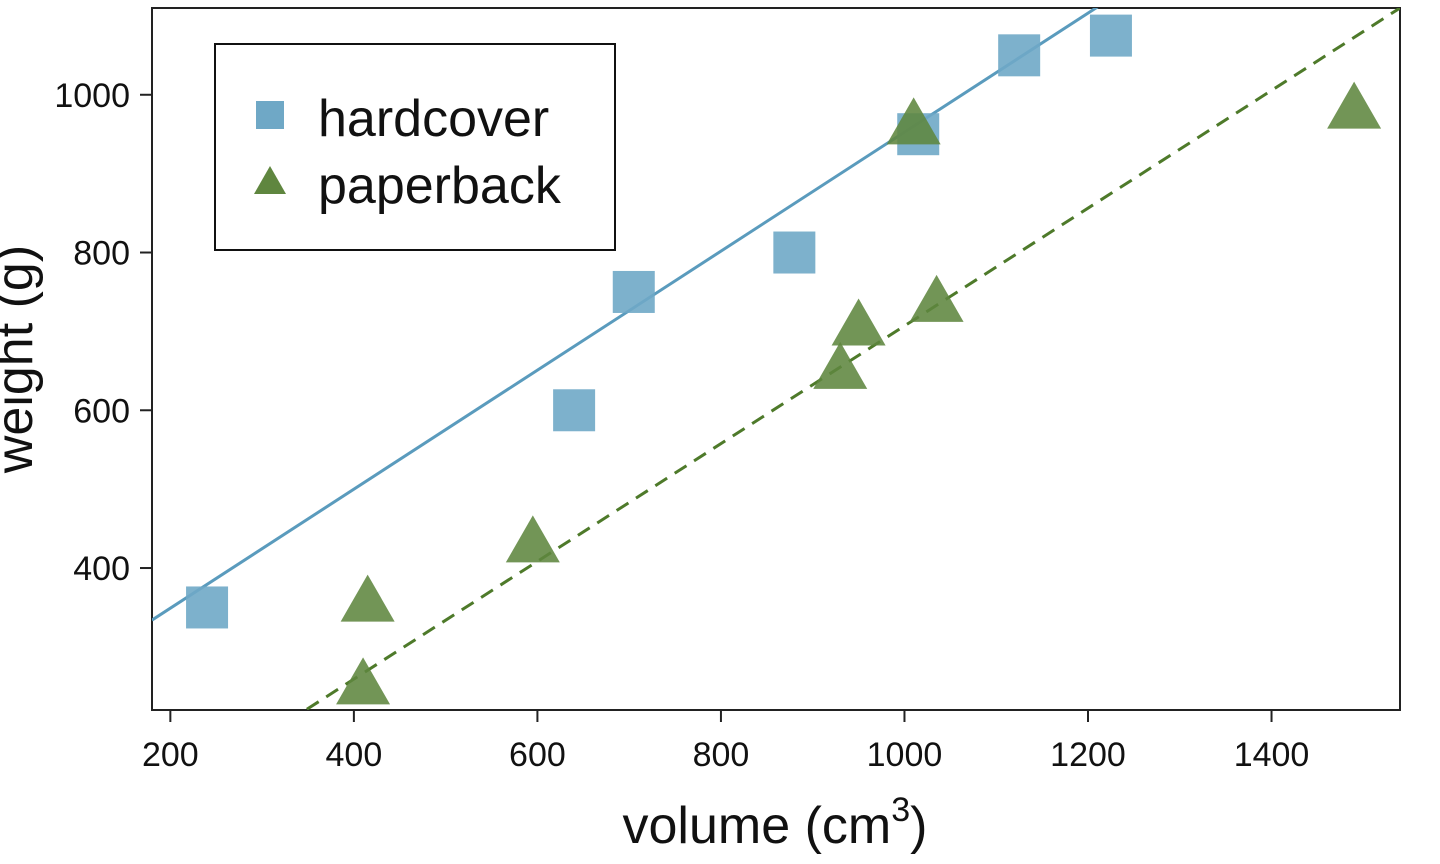 The height and width of the screenshot is (864, 1440). Describe the element at coordinates (757, 826) in the screenshot. I see `x-axis-title-main: volume (cm` at that location.